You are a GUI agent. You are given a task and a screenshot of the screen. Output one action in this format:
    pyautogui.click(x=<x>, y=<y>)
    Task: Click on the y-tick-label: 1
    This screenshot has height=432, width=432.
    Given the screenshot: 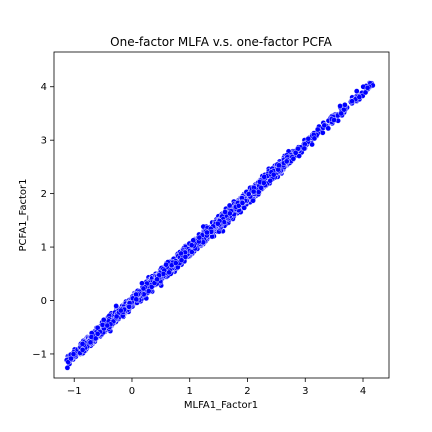 What is the action you would take?
    pyautogui.click(x=44, y=248)
    